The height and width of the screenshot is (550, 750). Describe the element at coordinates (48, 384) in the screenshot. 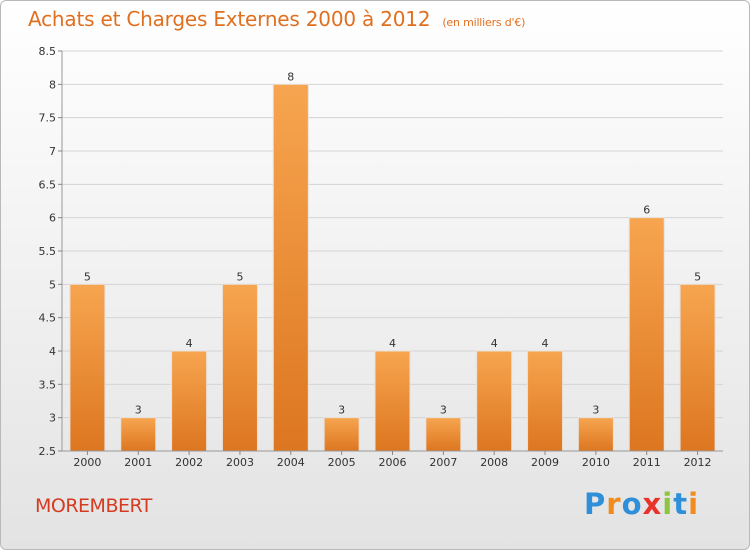

I see `y-tick-label: 3.5` at that location.